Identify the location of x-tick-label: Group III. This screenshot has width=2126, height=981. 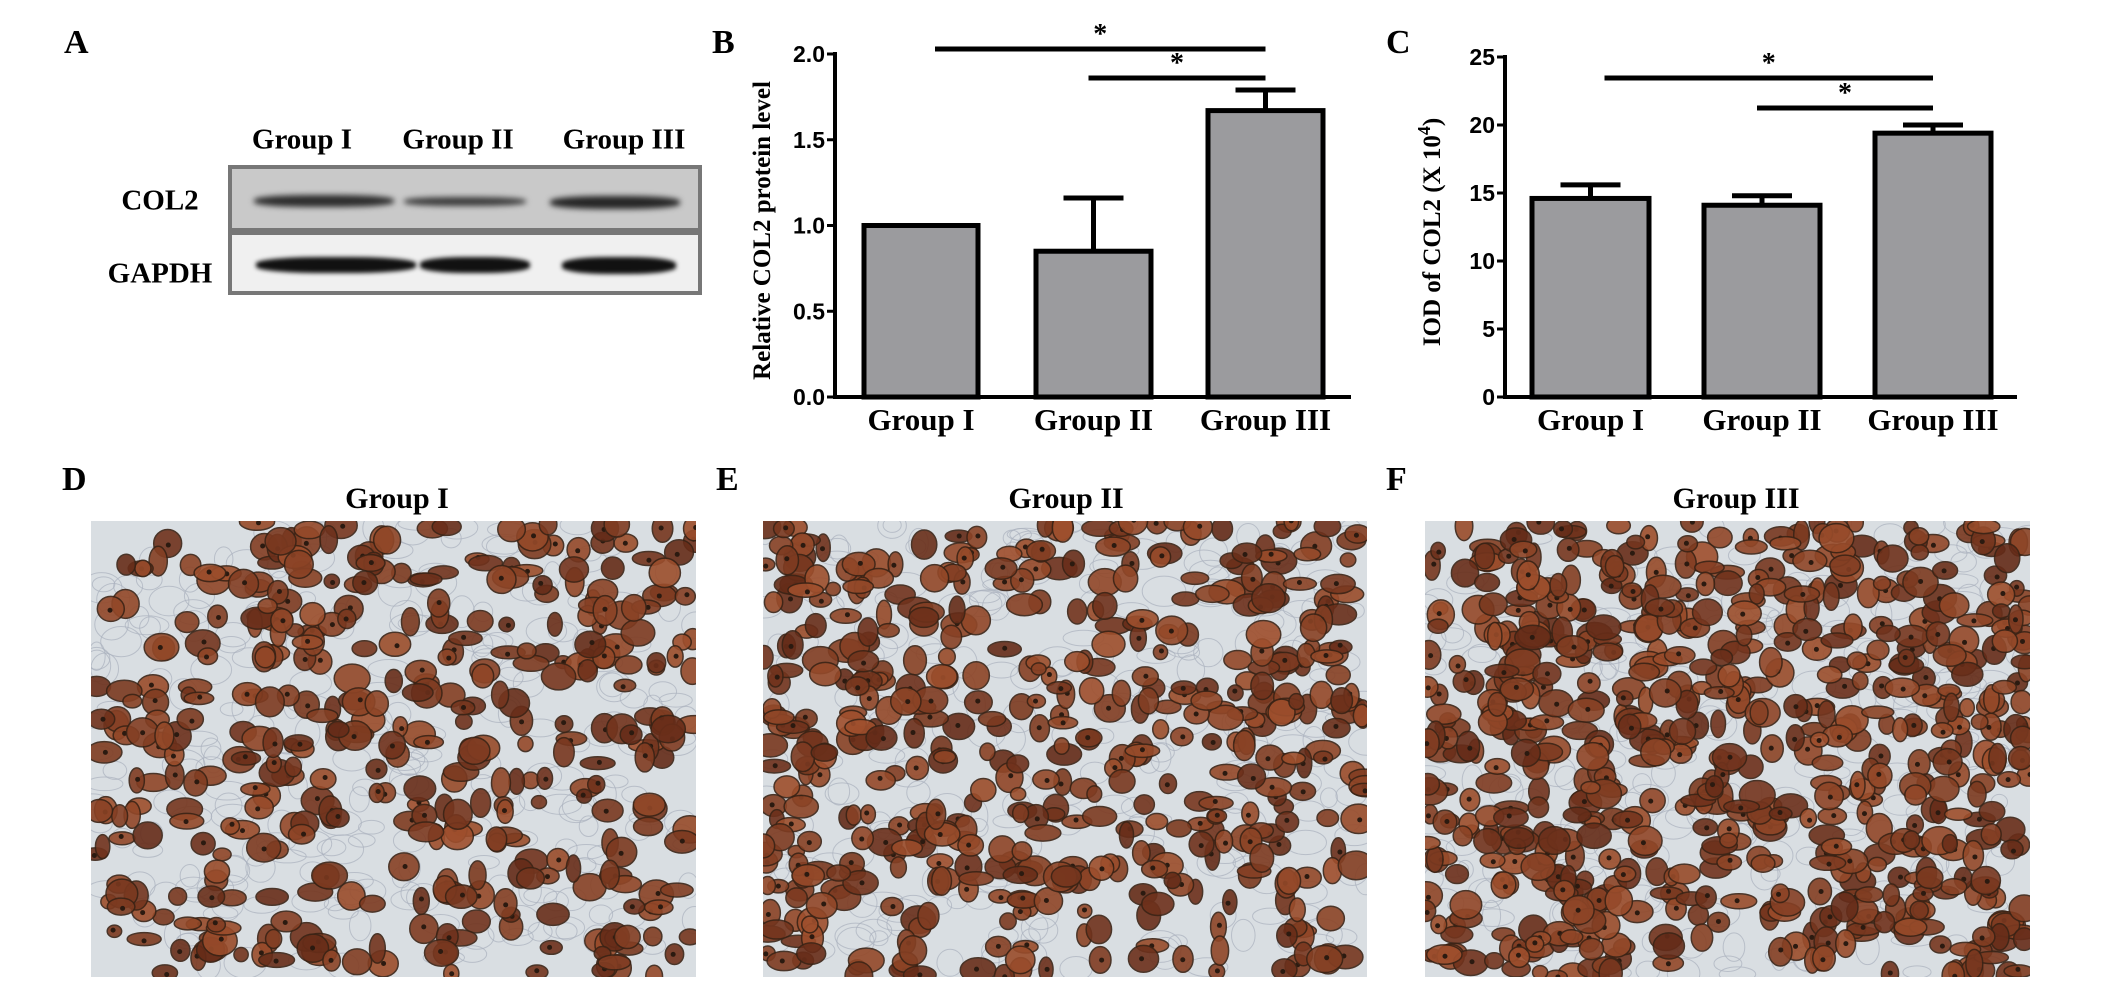
(1265, 419).